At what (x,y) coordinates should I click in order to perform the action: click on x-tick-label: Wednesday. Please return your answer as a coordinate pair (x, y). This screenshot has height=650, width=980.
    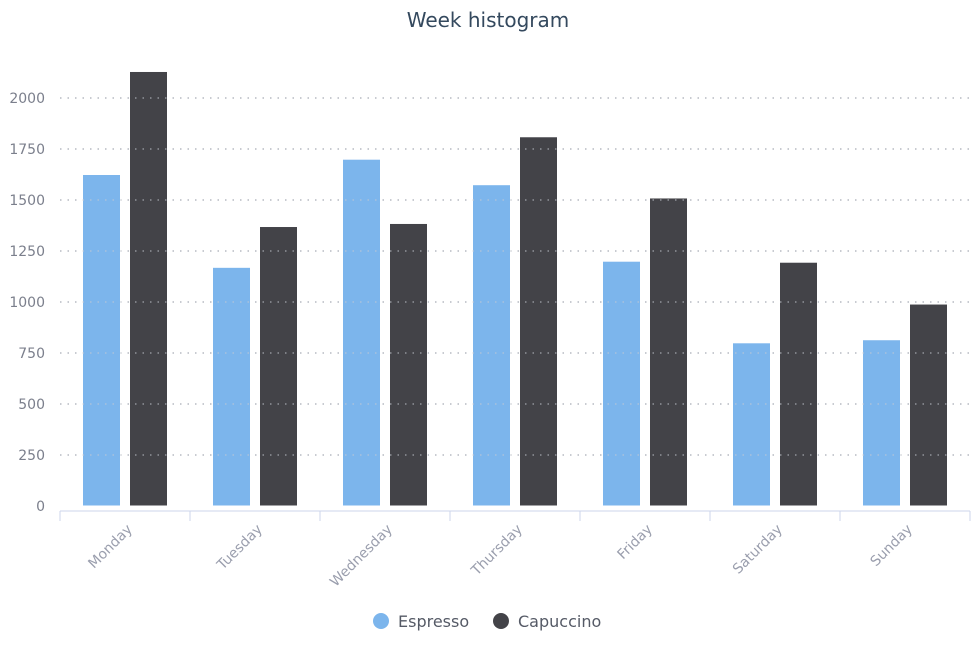
    Looking at the image, I should click on (361, 556).